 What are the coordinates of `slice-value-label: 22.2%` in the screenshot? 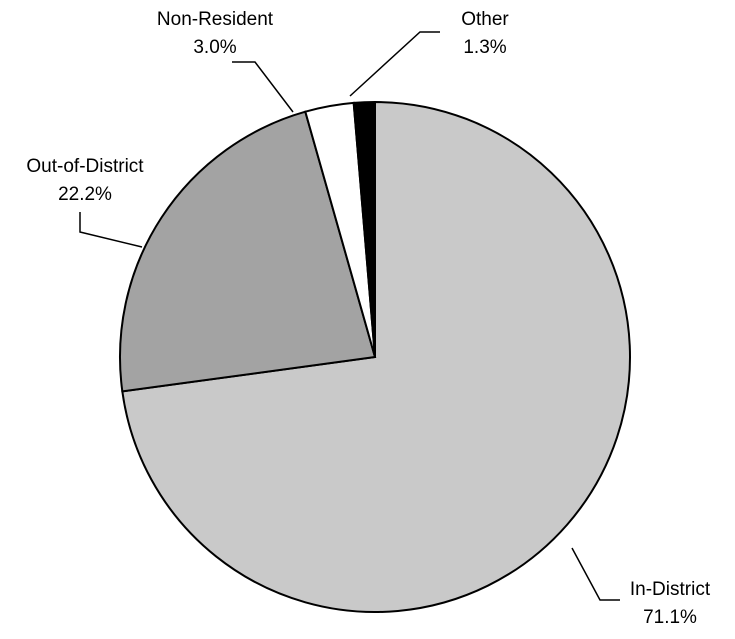 It's located at (85, 194).